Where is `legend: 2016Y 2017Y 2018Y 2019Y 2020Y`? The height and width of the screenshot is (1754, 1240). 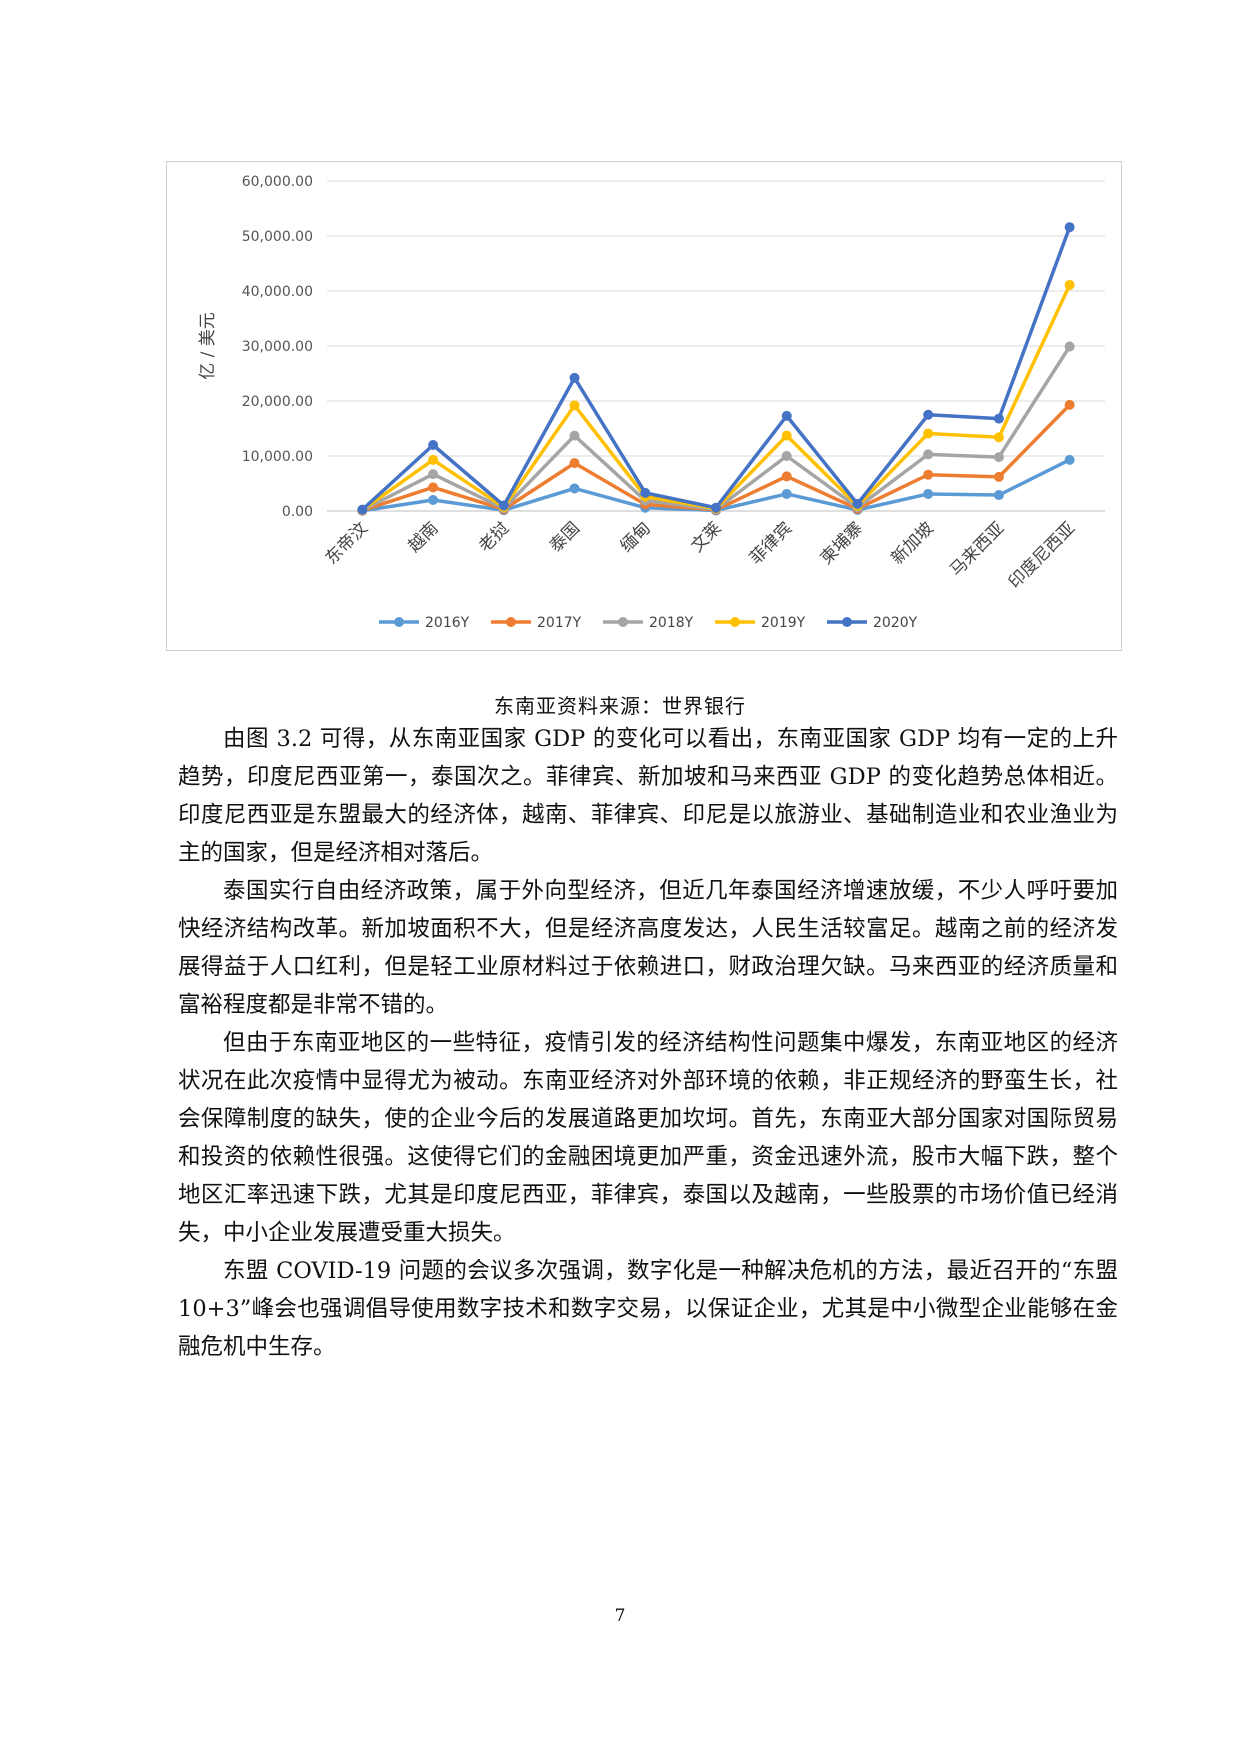
legend: 2016Y 2017Y 2018Y 2019Y 2020Y is located at coordinates (648, 623).